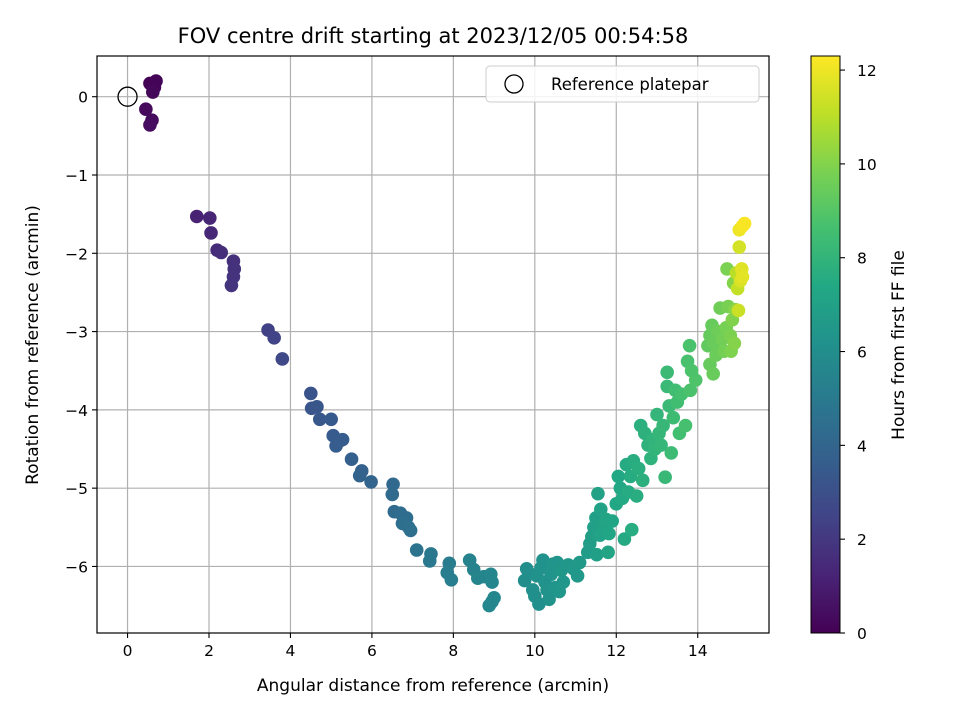 This screenshot has height=720, width=960. I want to click on y-tick-label: −5, so click(76, 489).